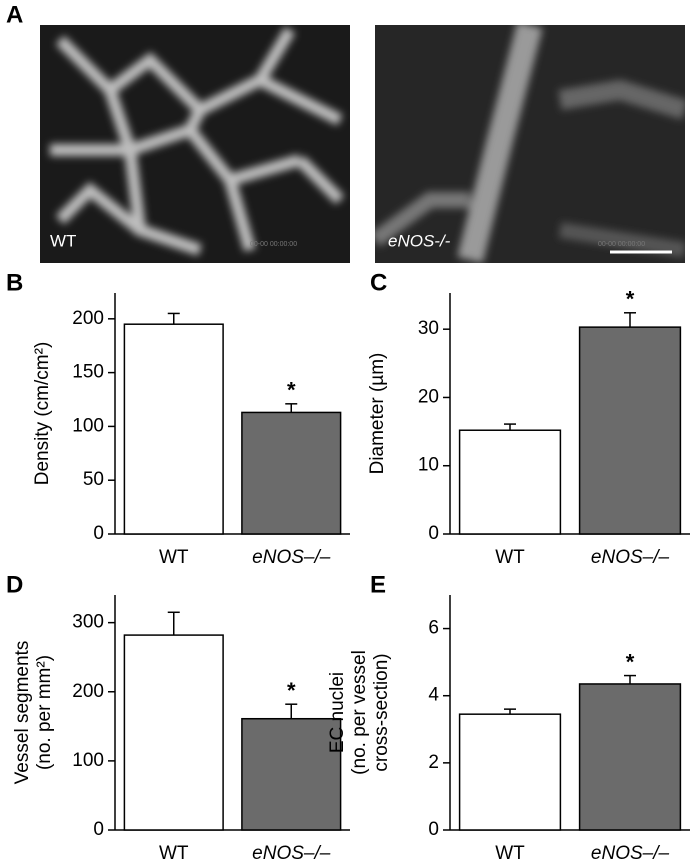 This screenshot has width=700, height=866. What do you see at coordinates (195, 144) in the screenshot?
I see `micrograph-wt` at bounding box center [195, 144].